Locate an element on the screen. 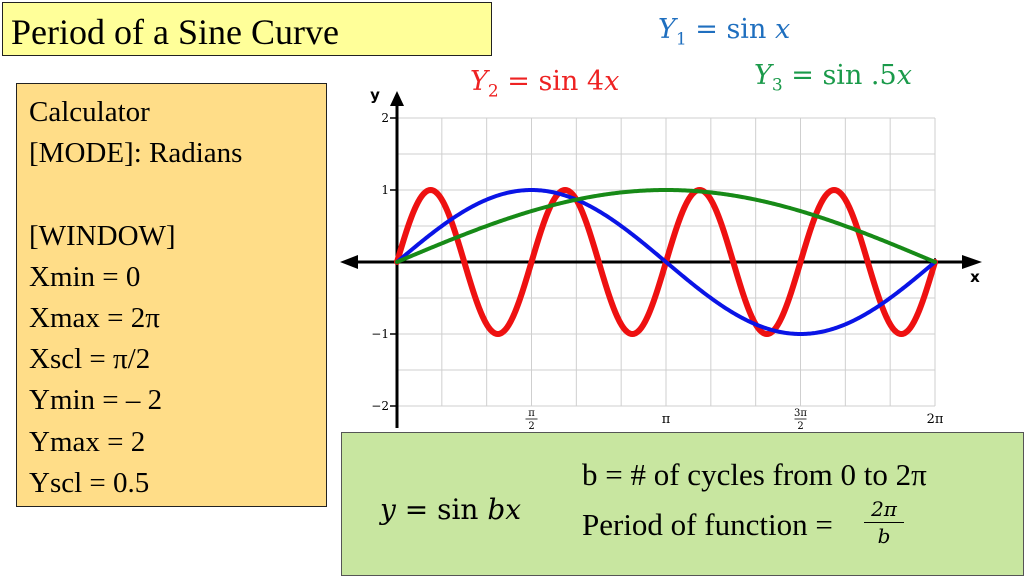  general-formula: y = sin bx is located at coordinates (451, 509).